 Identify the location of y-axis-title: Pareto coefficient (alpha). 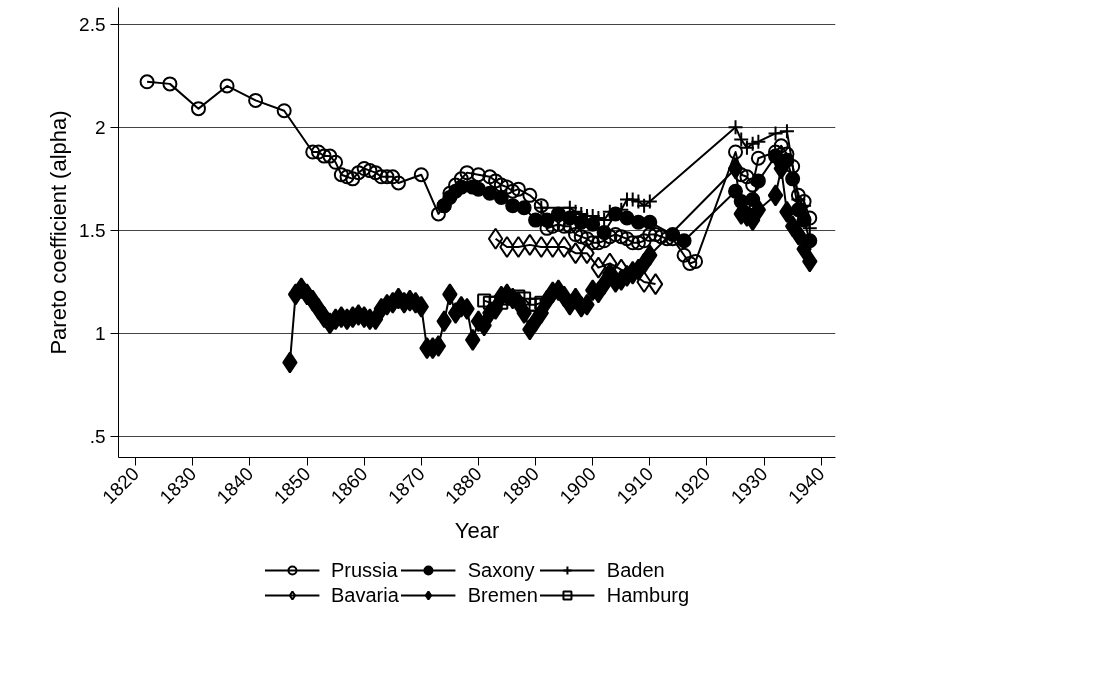
(59, 232).